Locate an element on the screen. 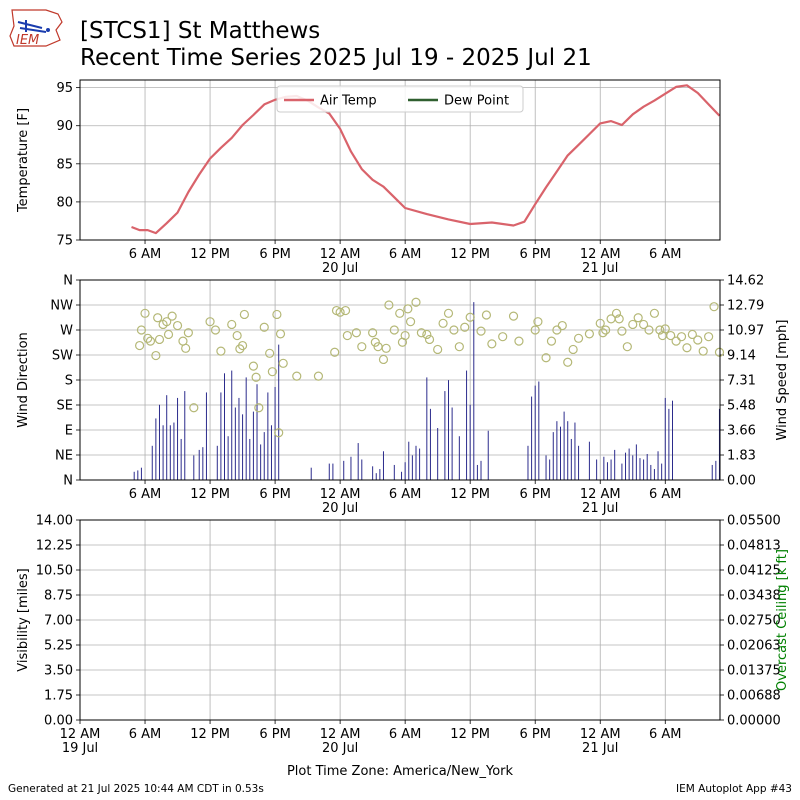 The height and width of the screenshot is (800, 800). y-tick-label: 14.00 is located at coordinates (54, 521).